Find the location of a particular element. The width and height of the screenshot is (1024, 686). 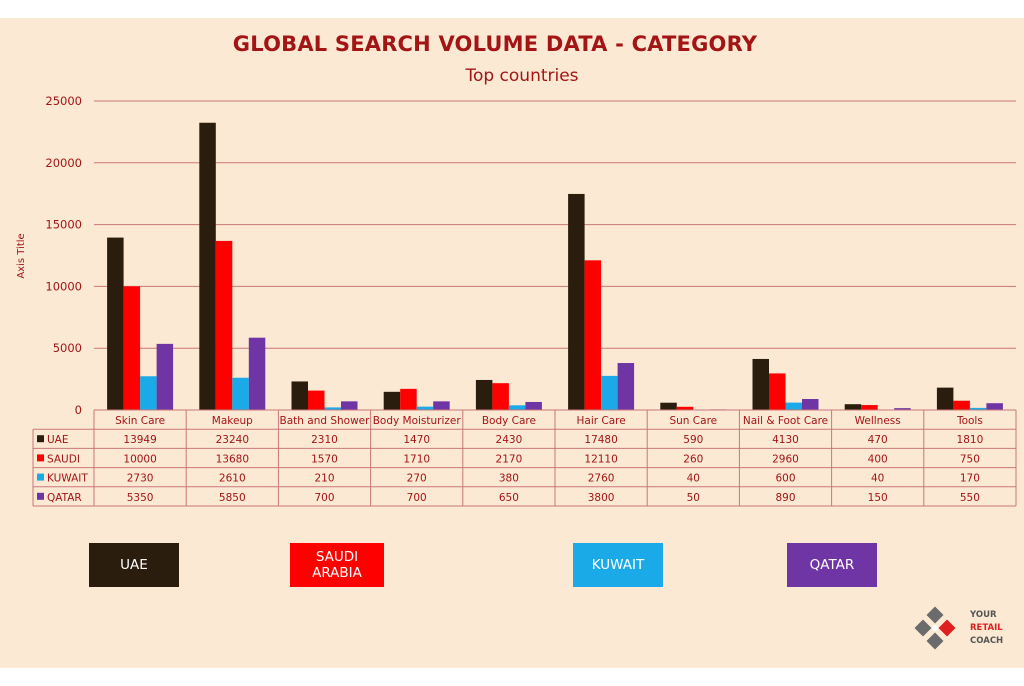

logo-text-line2: RETAIL is located at coordinates (986, 628).